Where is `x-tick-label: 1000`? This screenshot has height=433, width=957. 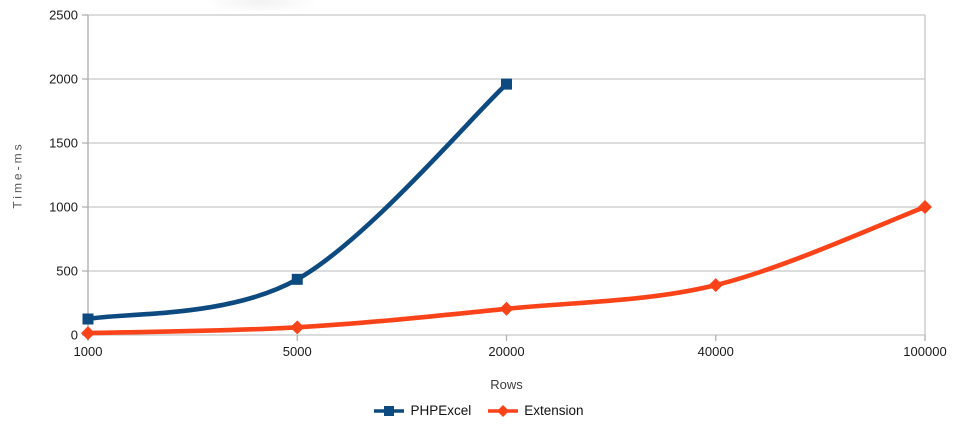 x-tick-label: 1000 is located at coordinates (88, 351).